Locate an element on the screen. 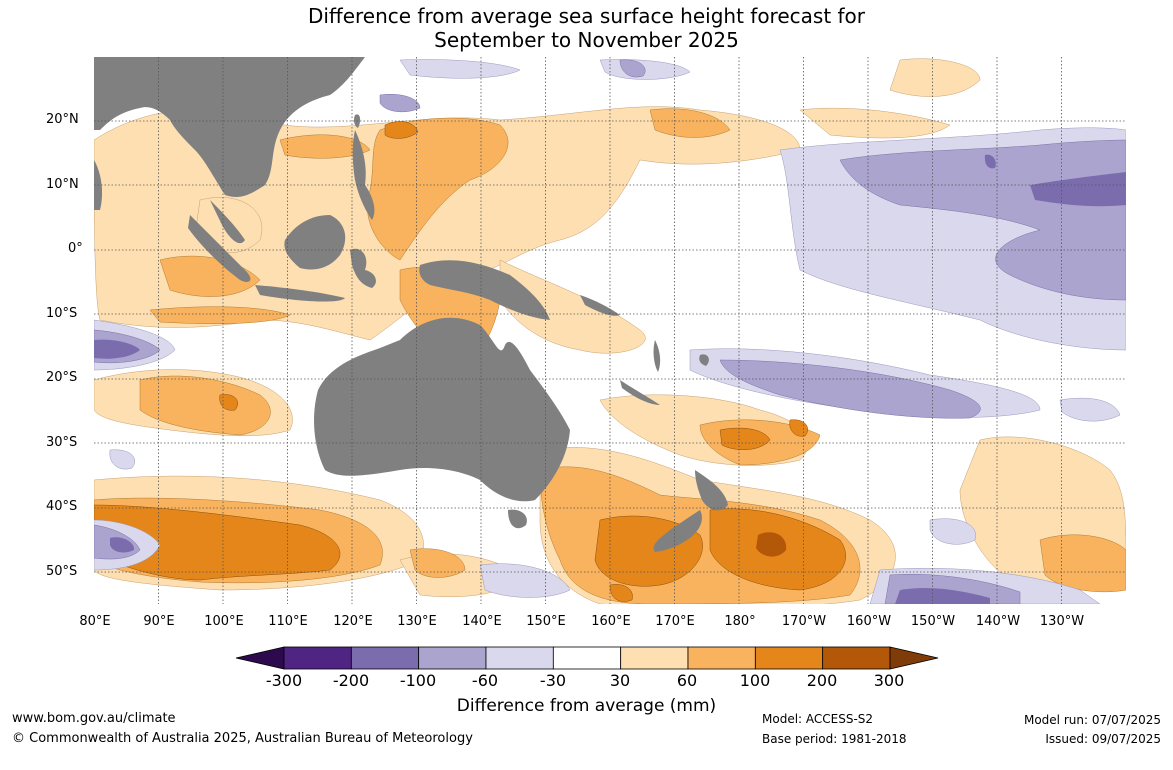 The image size is (1173, 770). new-caledonia is located at coordinates (640, 392).